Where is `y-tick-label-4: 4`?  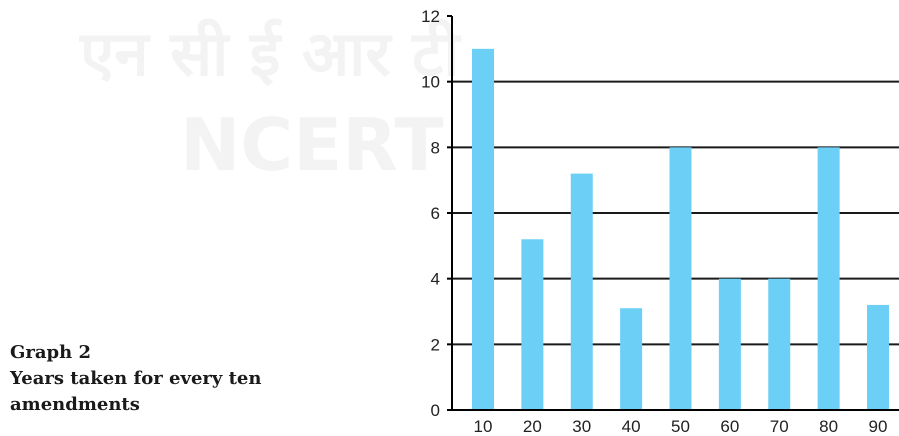 y-tick-label-4: 4 is located at coordinates (435, 279).